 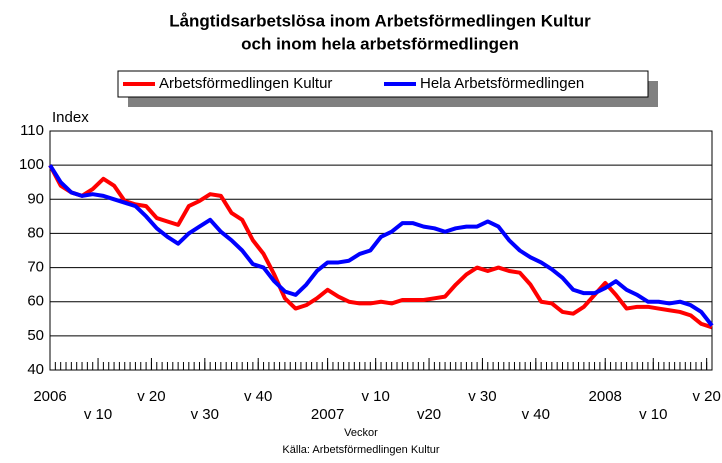 I want to click on y-tick-label: 80, so click(x=35, y=232).